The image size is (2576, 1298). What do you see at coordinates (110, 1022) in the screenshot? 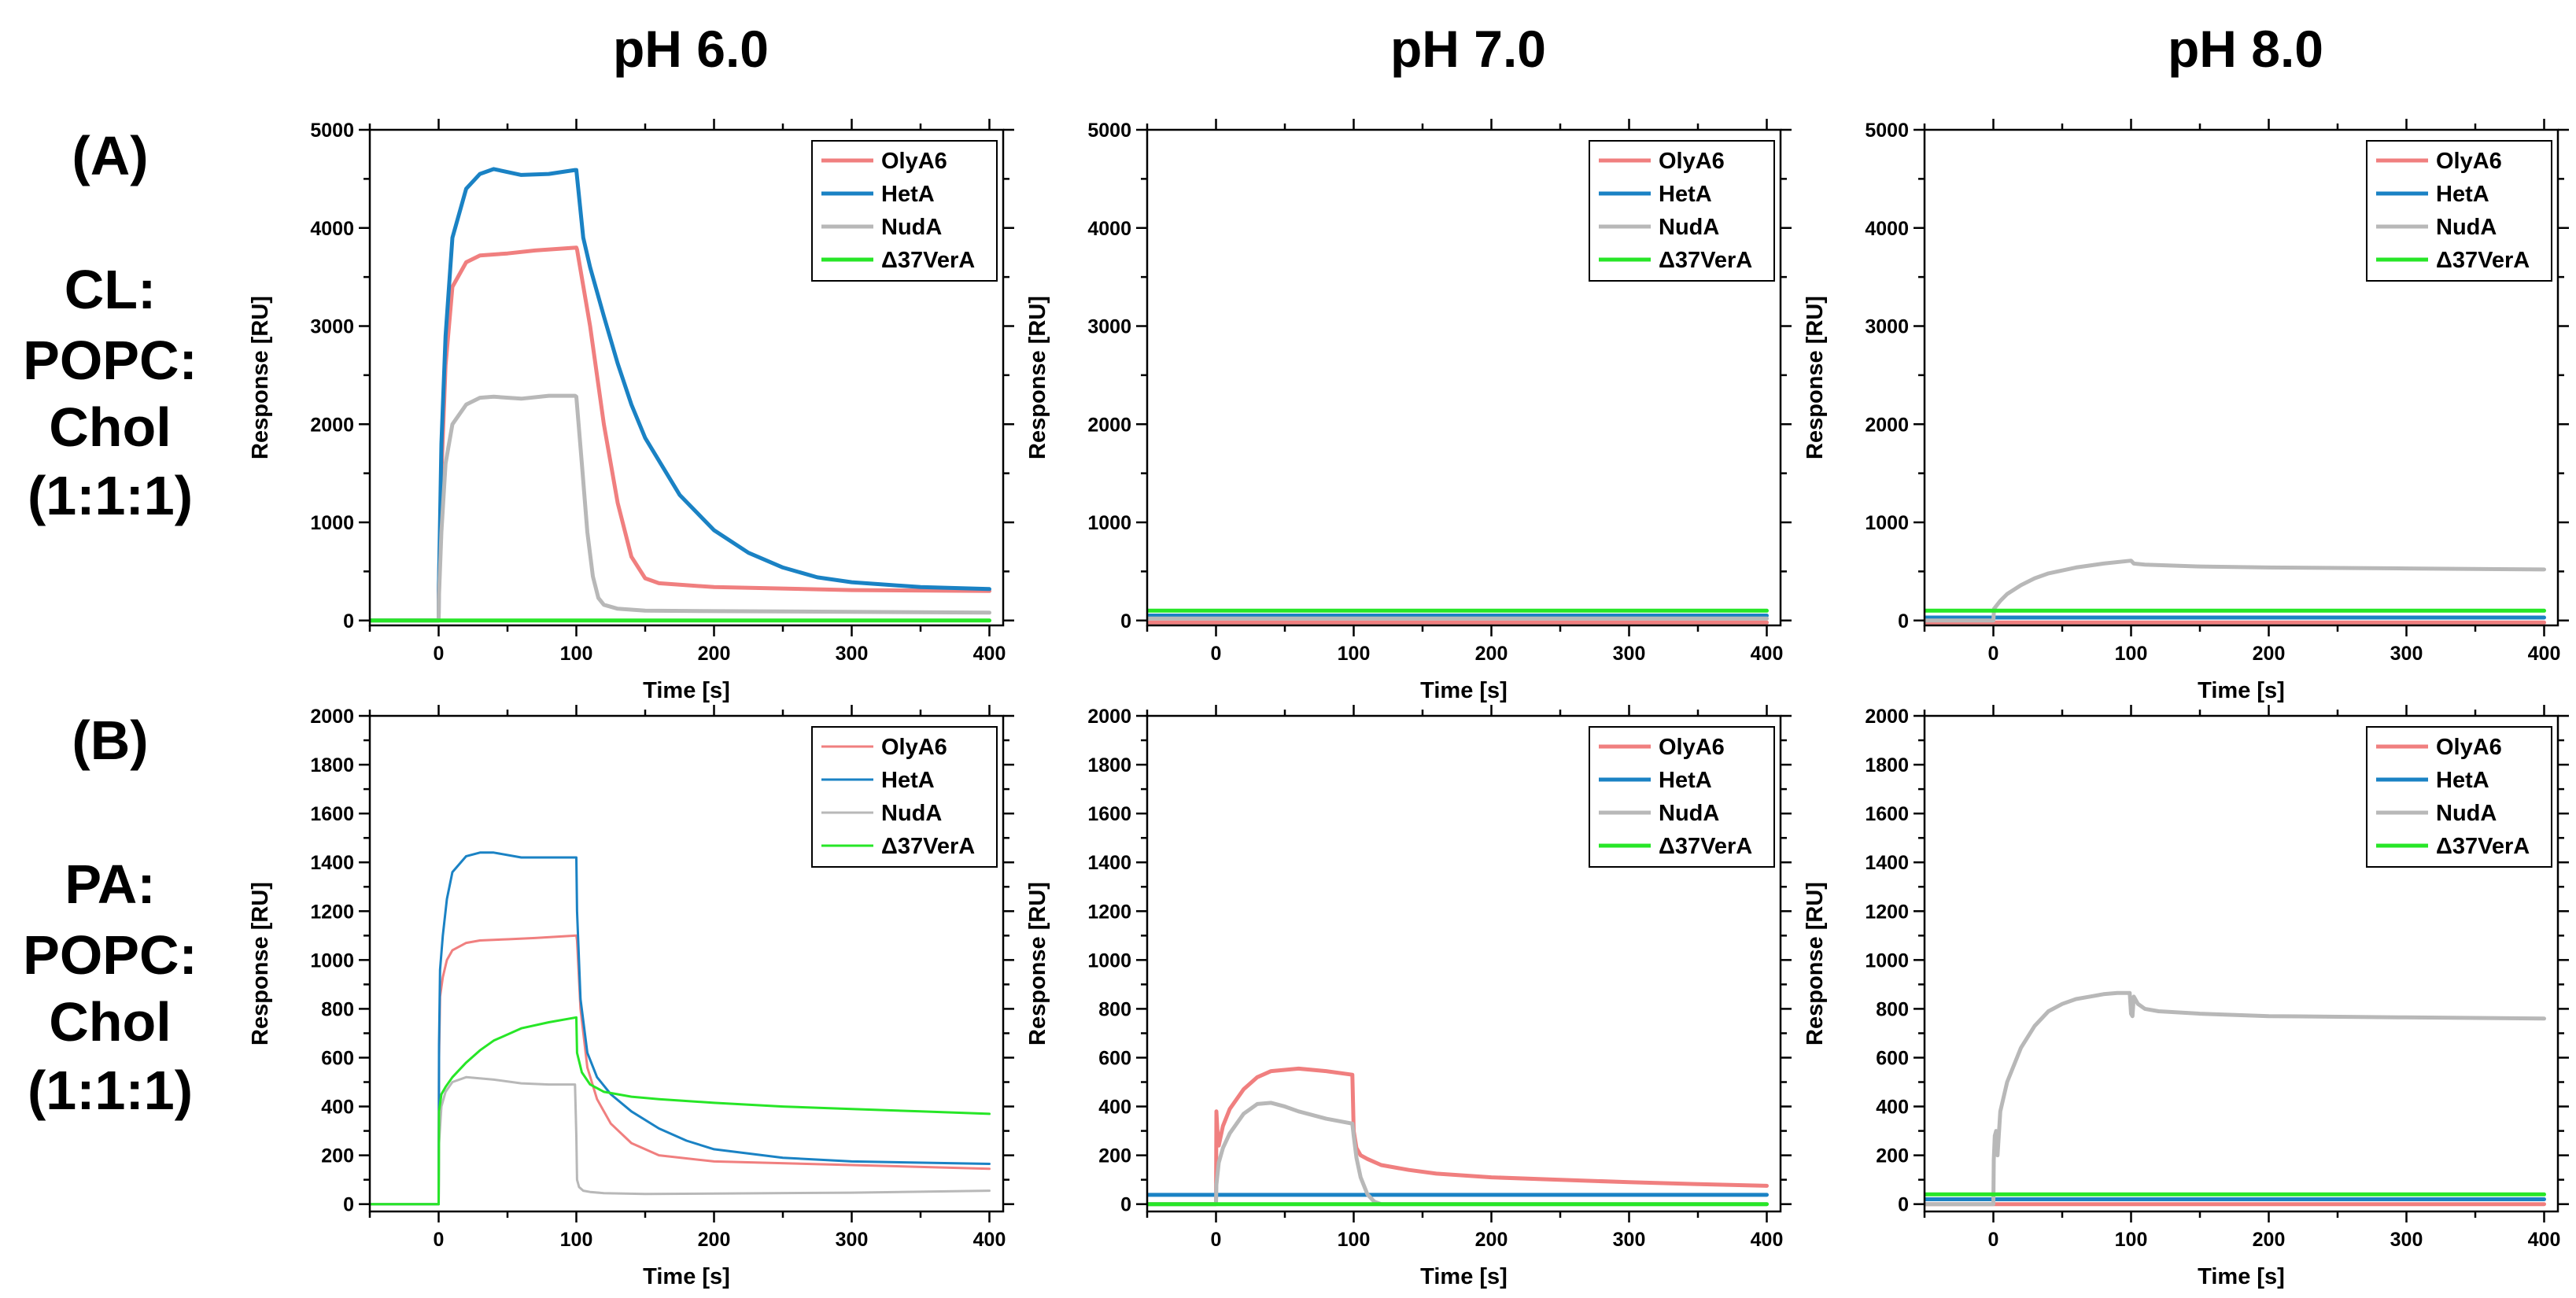
I see `row-b-label-line-3: Chol` at bounding box center [110, 1022].